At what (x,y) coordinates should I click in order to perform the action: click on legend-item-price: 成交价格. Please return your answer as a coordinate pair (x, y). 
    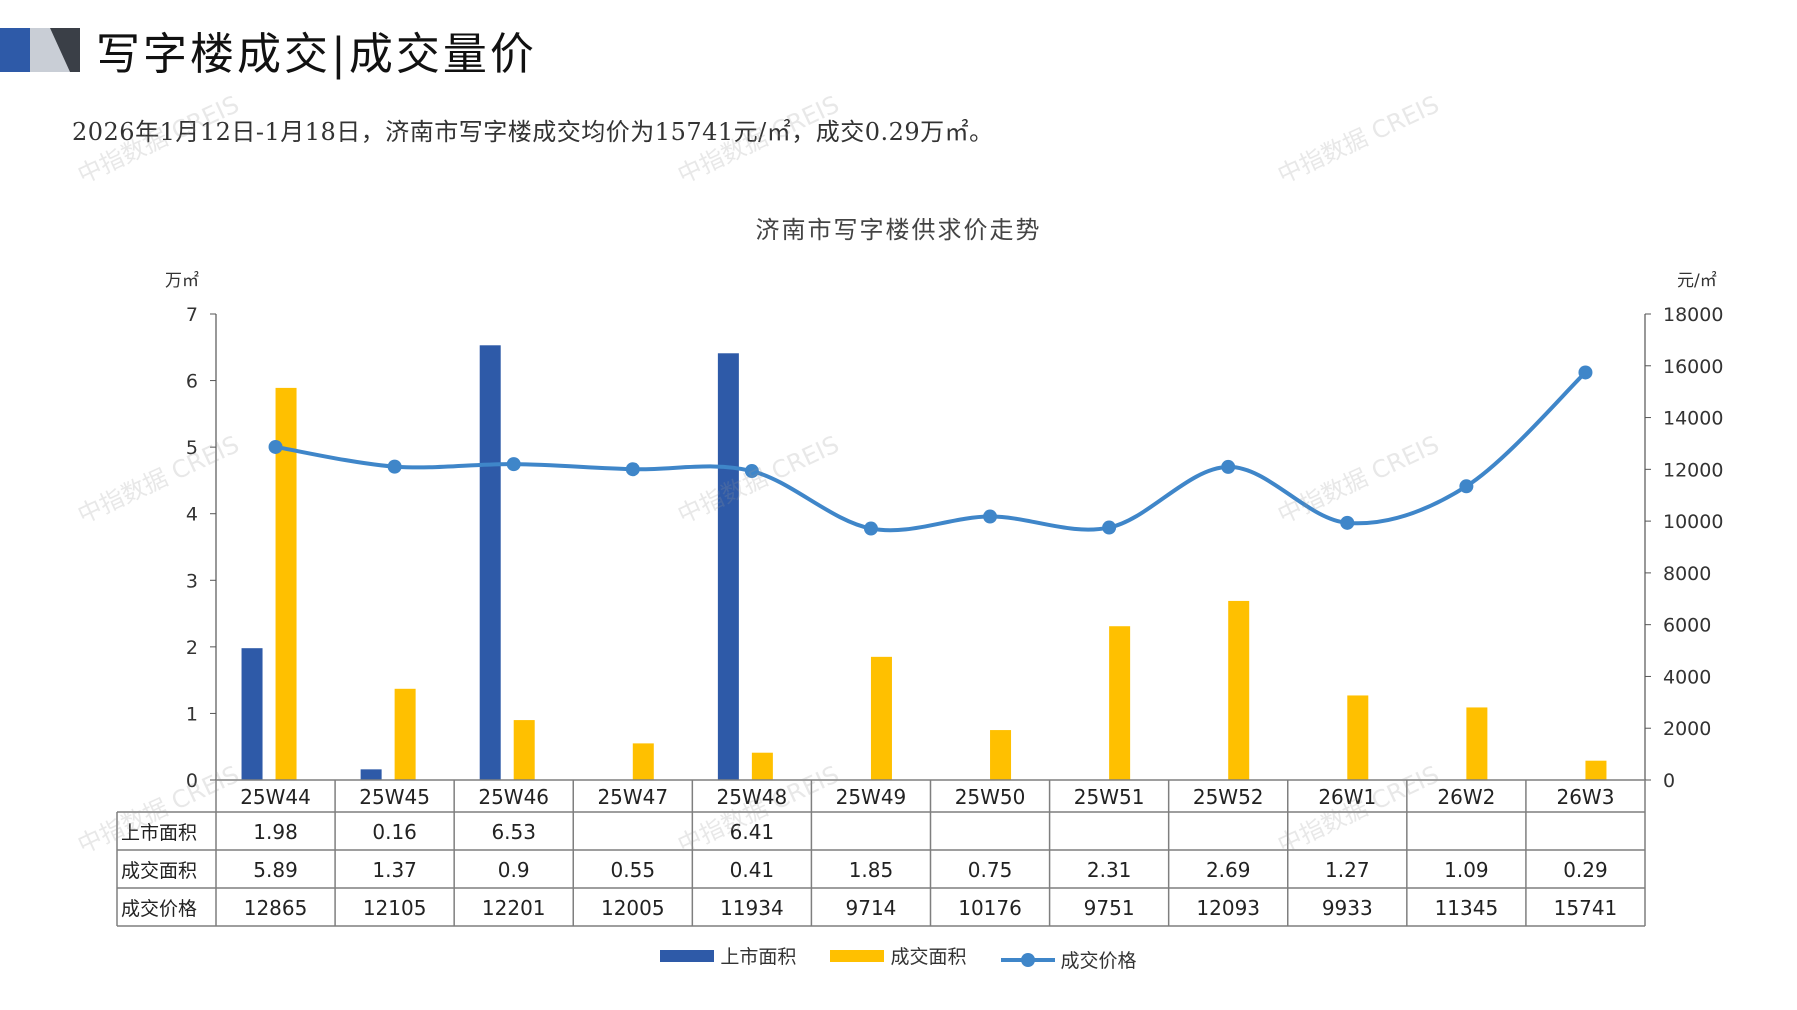
    Looking at the image, I should click on (1068, 959).